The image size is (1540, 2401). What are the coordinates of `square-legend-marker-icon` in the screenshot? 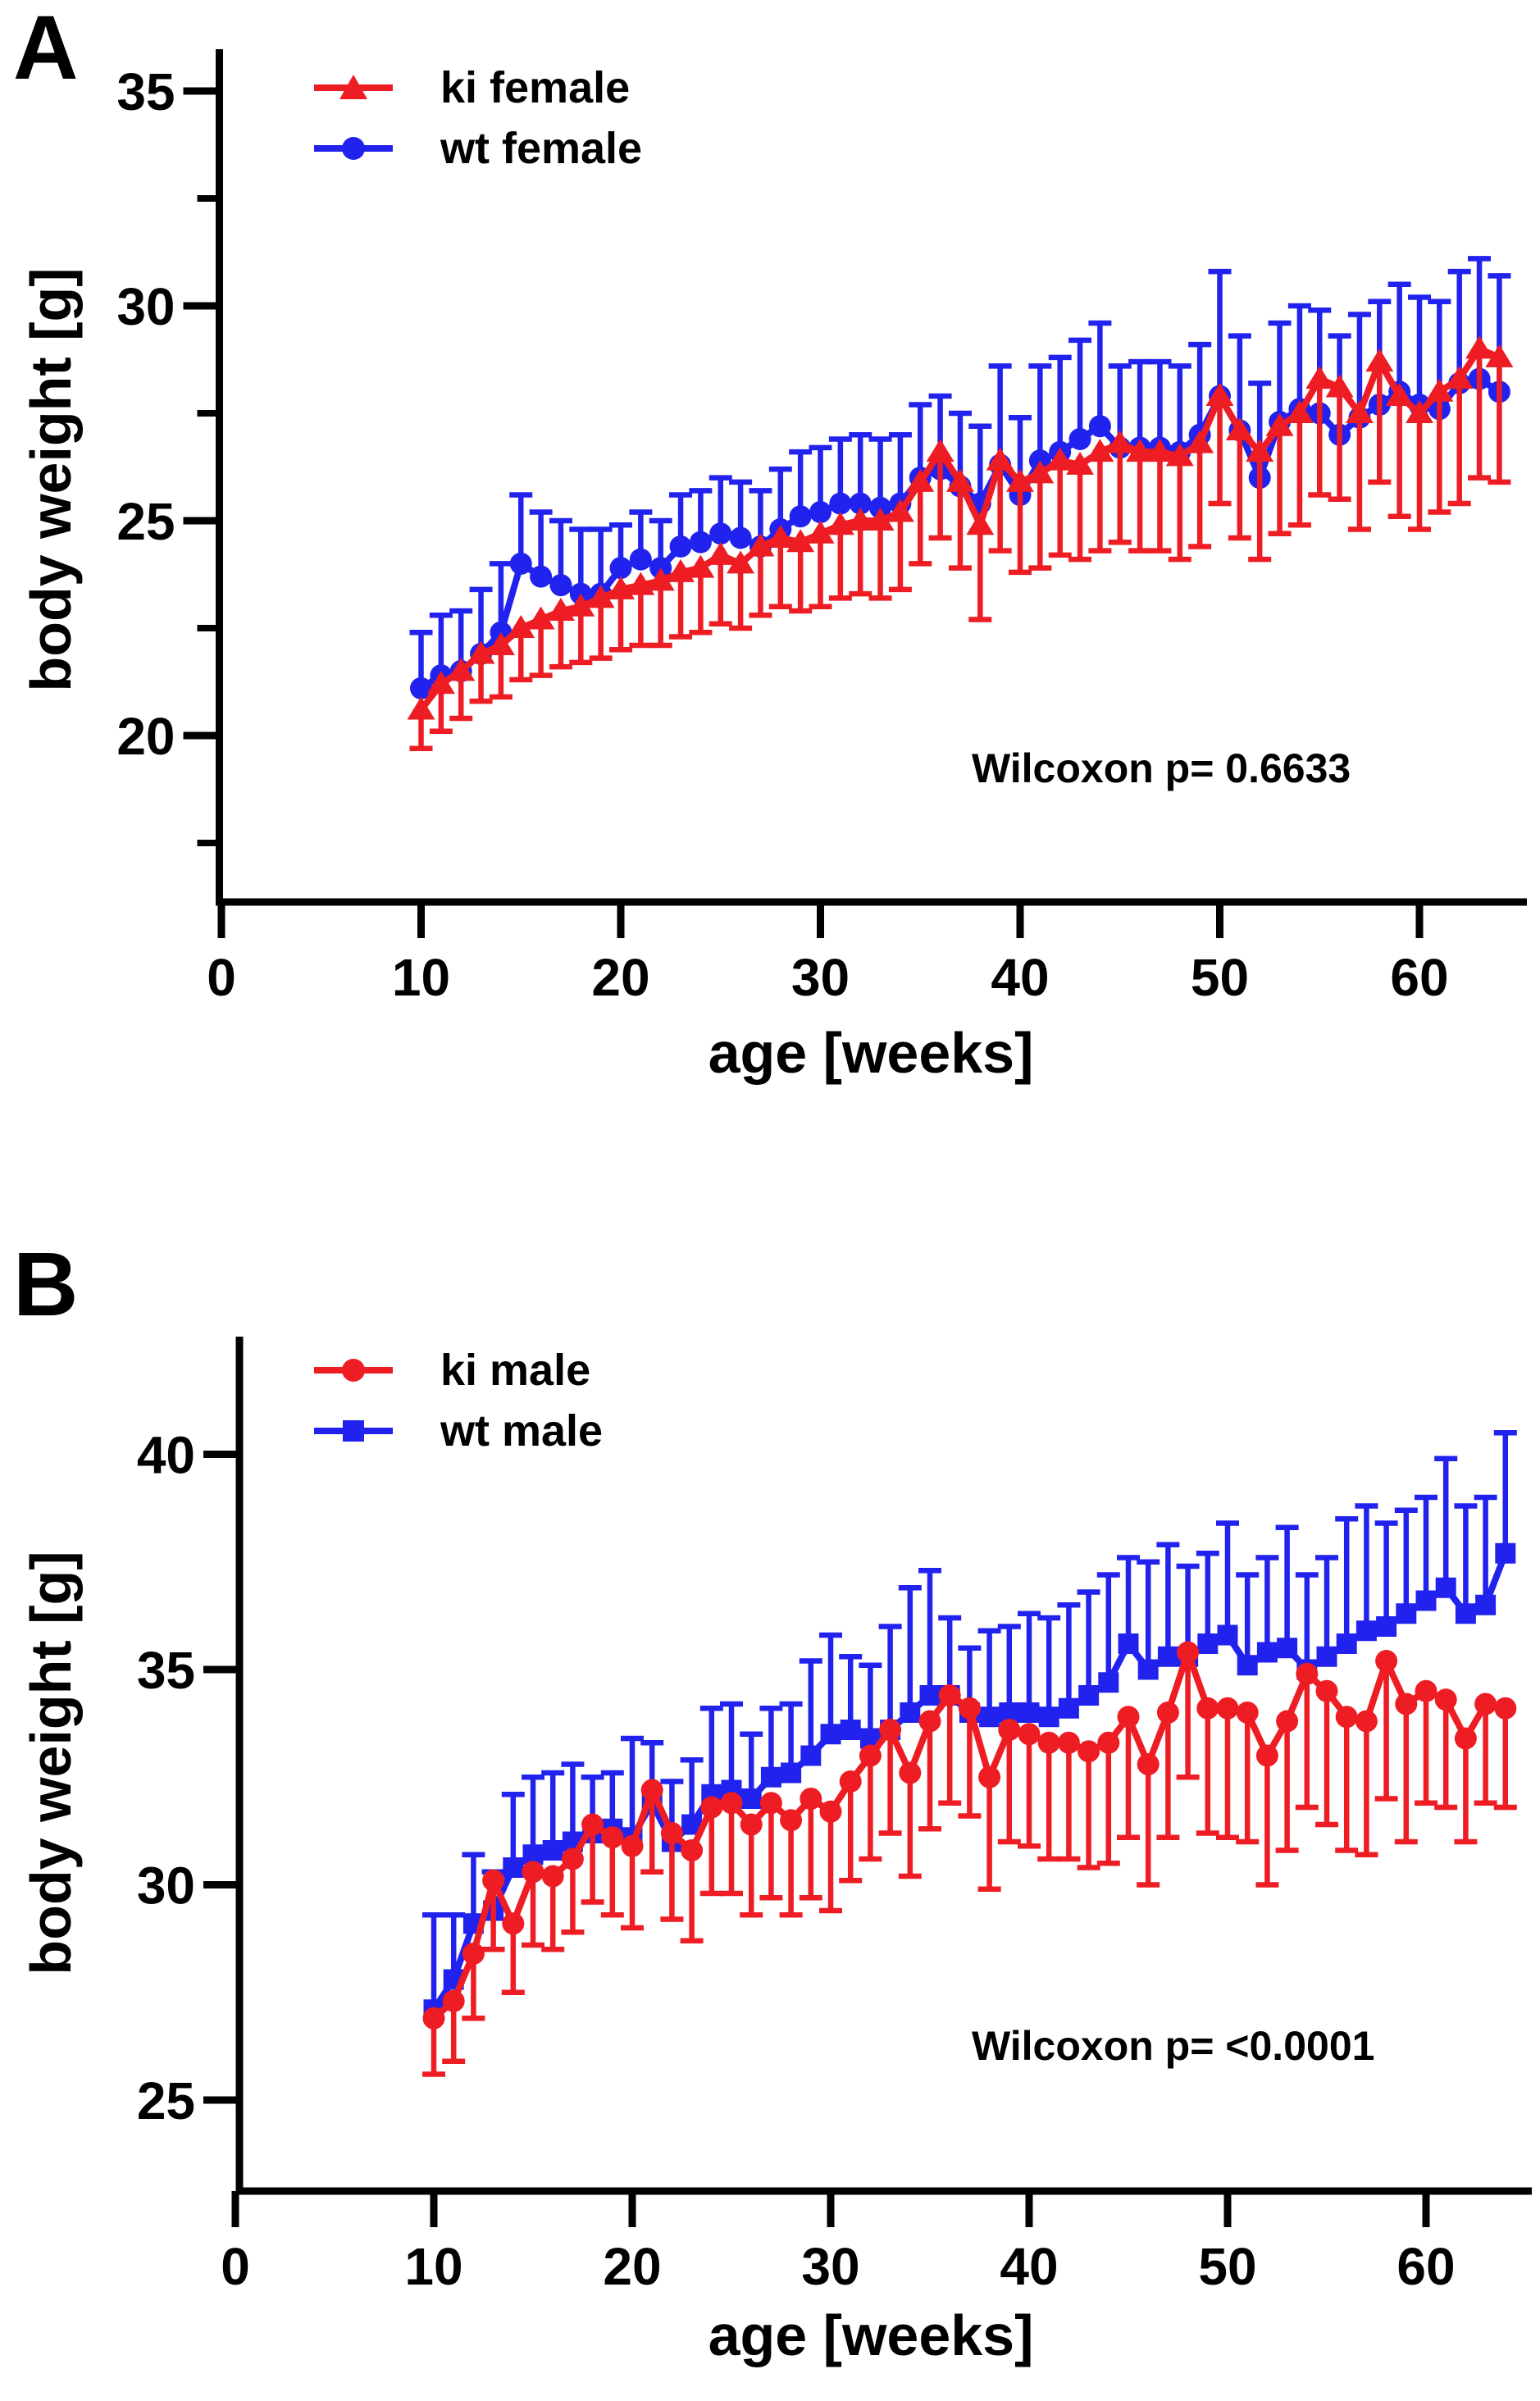 It's located at (353, 1431).